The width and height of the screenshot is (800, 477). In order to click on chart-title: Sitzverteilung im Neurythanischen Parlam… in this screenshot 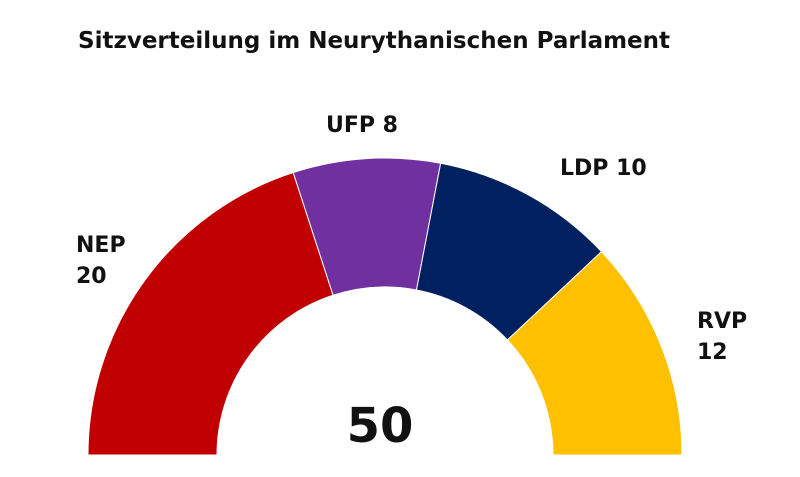, I will do `click(374, 41)`.